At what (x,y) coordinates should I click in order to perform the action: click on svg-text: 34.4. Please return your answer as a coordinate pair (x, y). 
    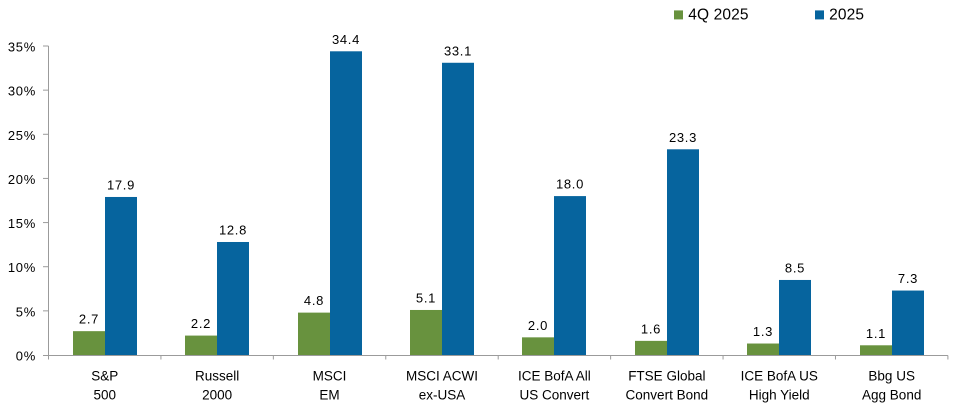
    Looking at the image, I should click on (346, 39).